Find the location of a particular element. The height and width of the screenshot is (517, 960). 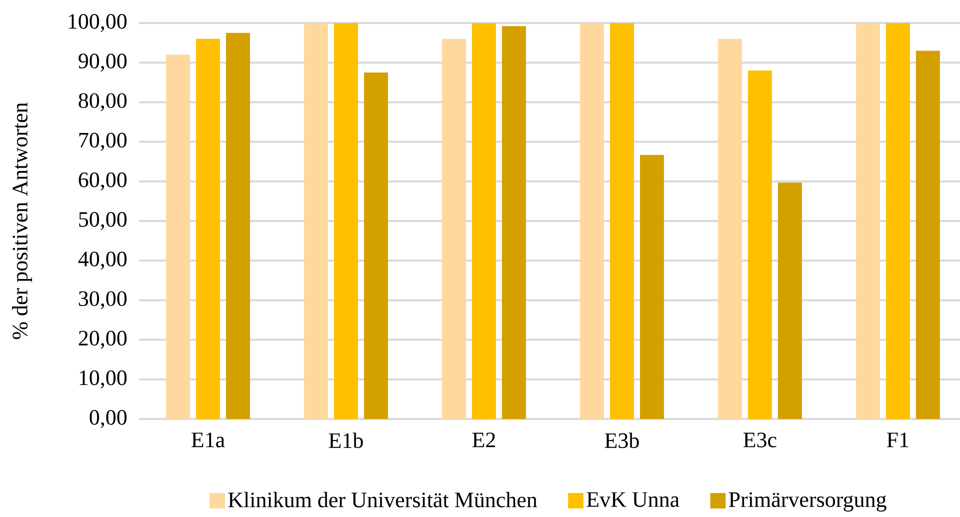

y-tick-label: 40,00 is located at coordinates (102, 261).